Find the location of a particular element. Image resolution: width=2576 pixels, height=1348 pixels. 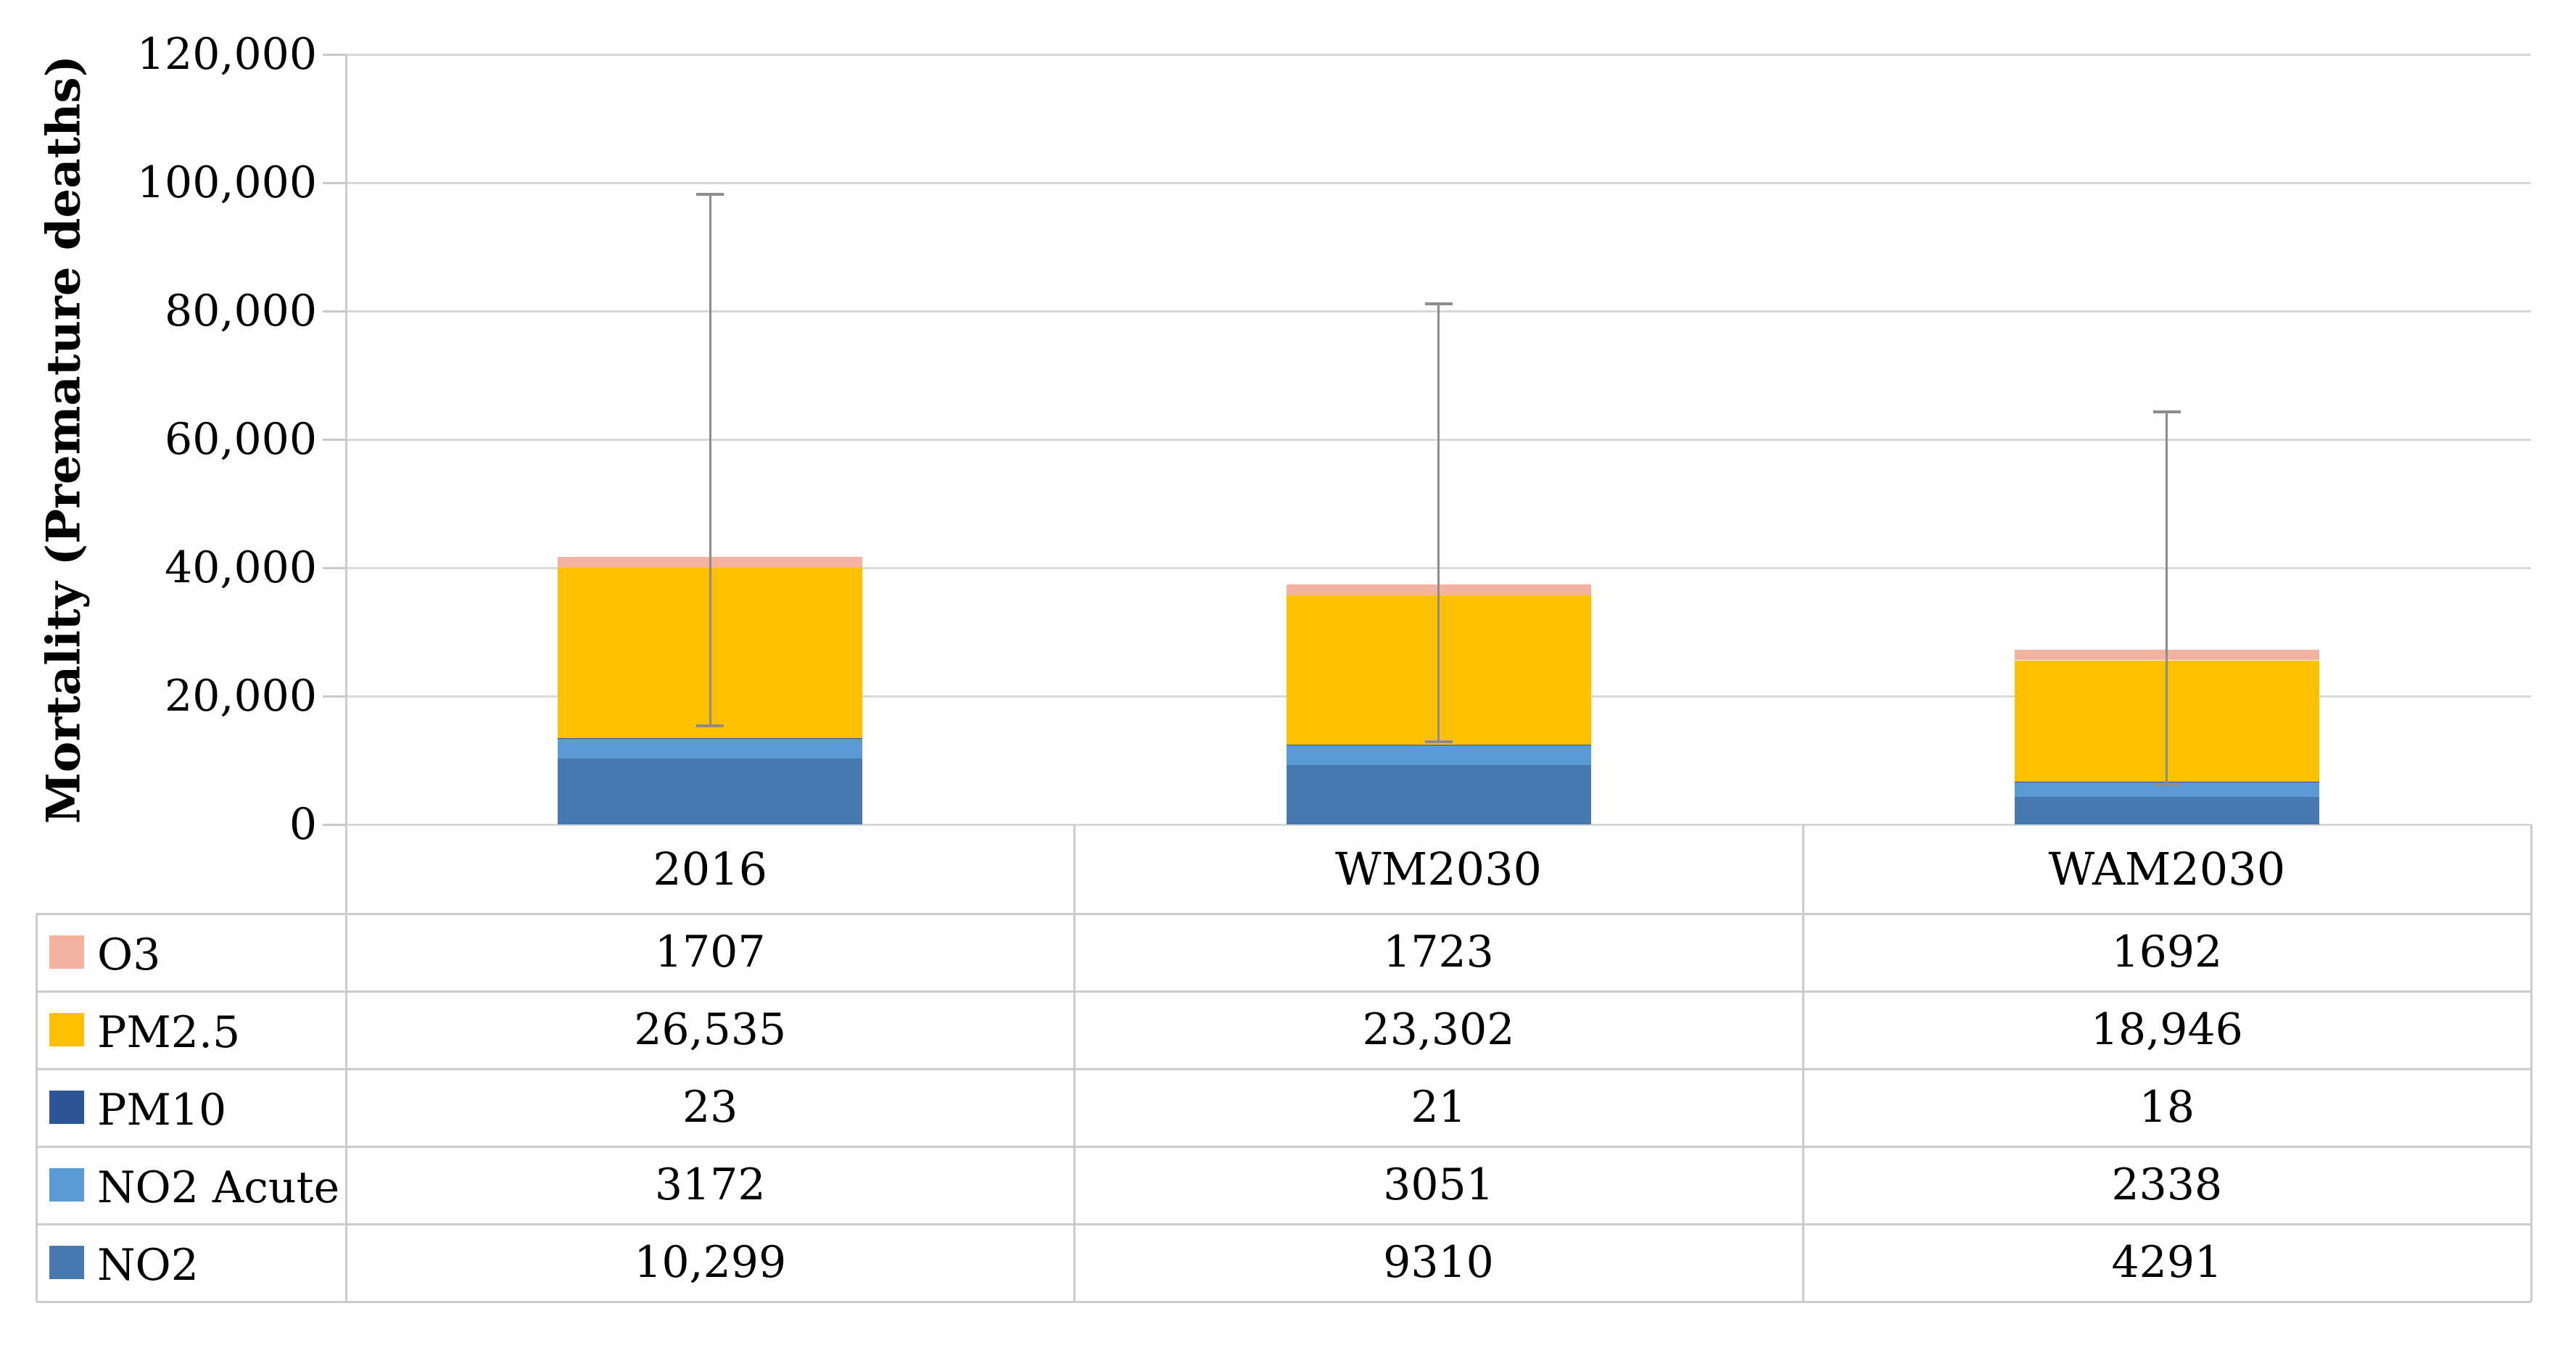

bar-segment-no2-wm2030 is located at coordinates (1438, 794).